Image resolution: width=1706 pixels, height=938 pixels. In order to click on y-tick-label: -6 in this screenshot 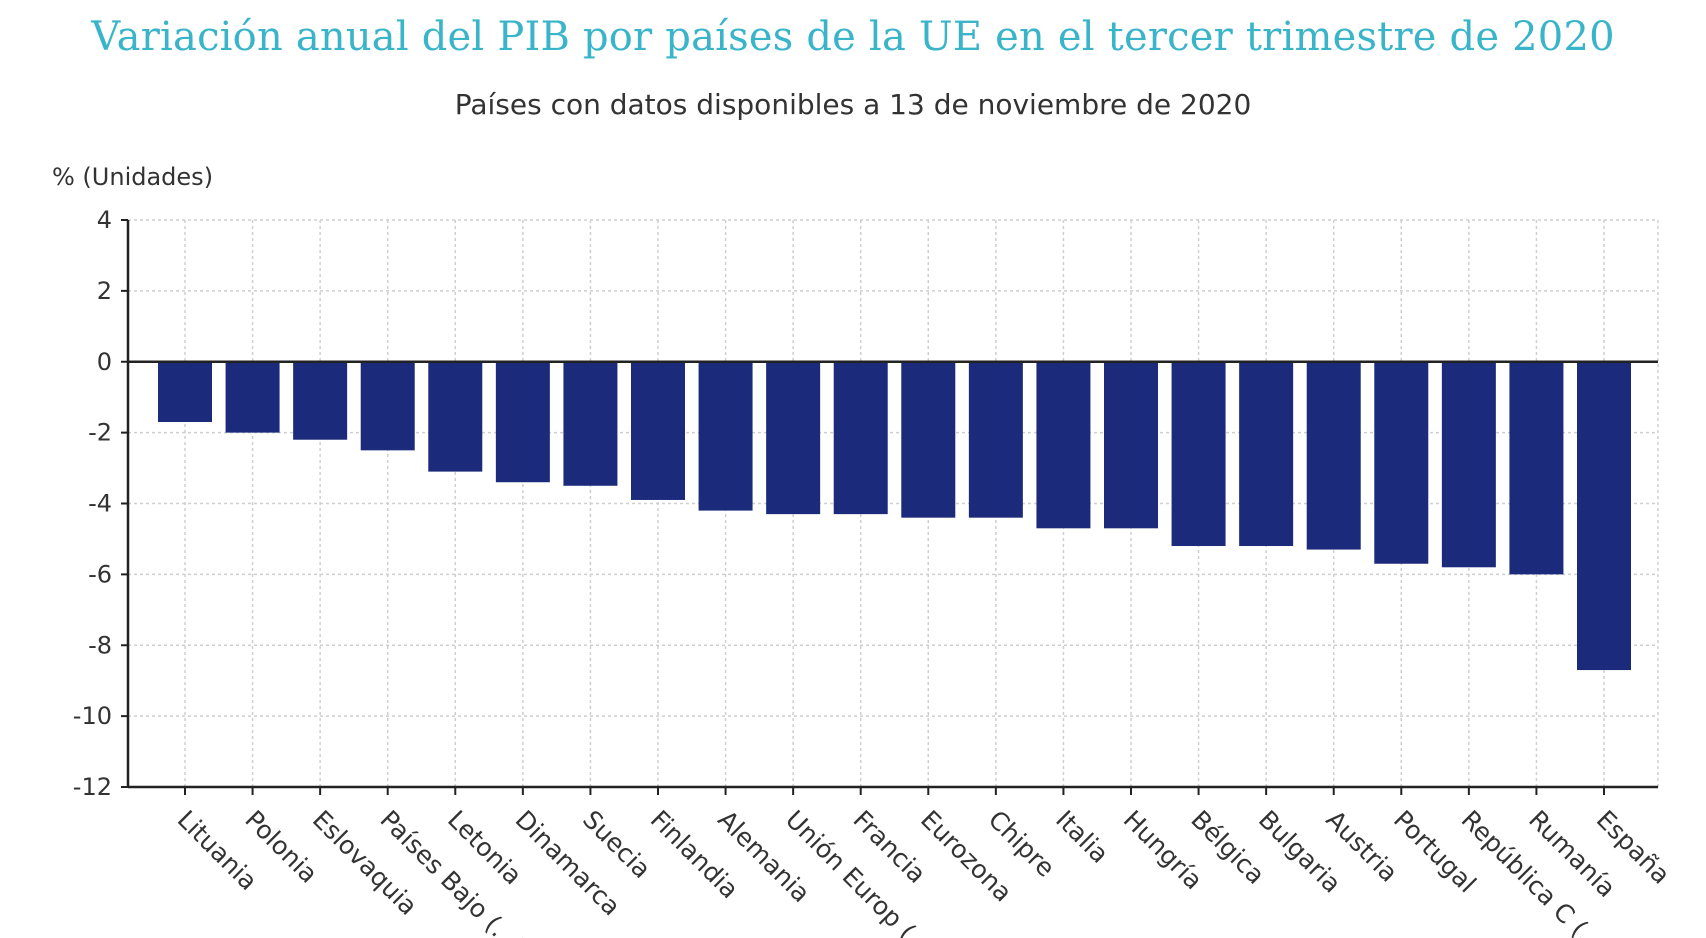, I will do `click(100, 574)`.